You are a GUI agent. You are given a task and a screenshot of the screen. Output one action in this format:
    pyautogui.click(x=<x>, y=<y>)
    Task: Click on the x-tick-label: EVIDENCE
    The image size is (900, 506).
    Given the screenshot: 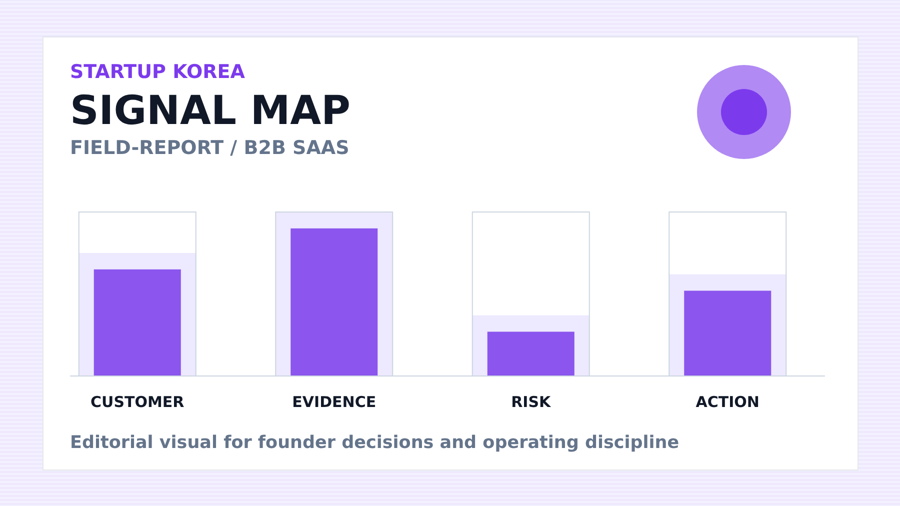 What is the action you would take?
    pyautogui.click(x=334, y=402)
    